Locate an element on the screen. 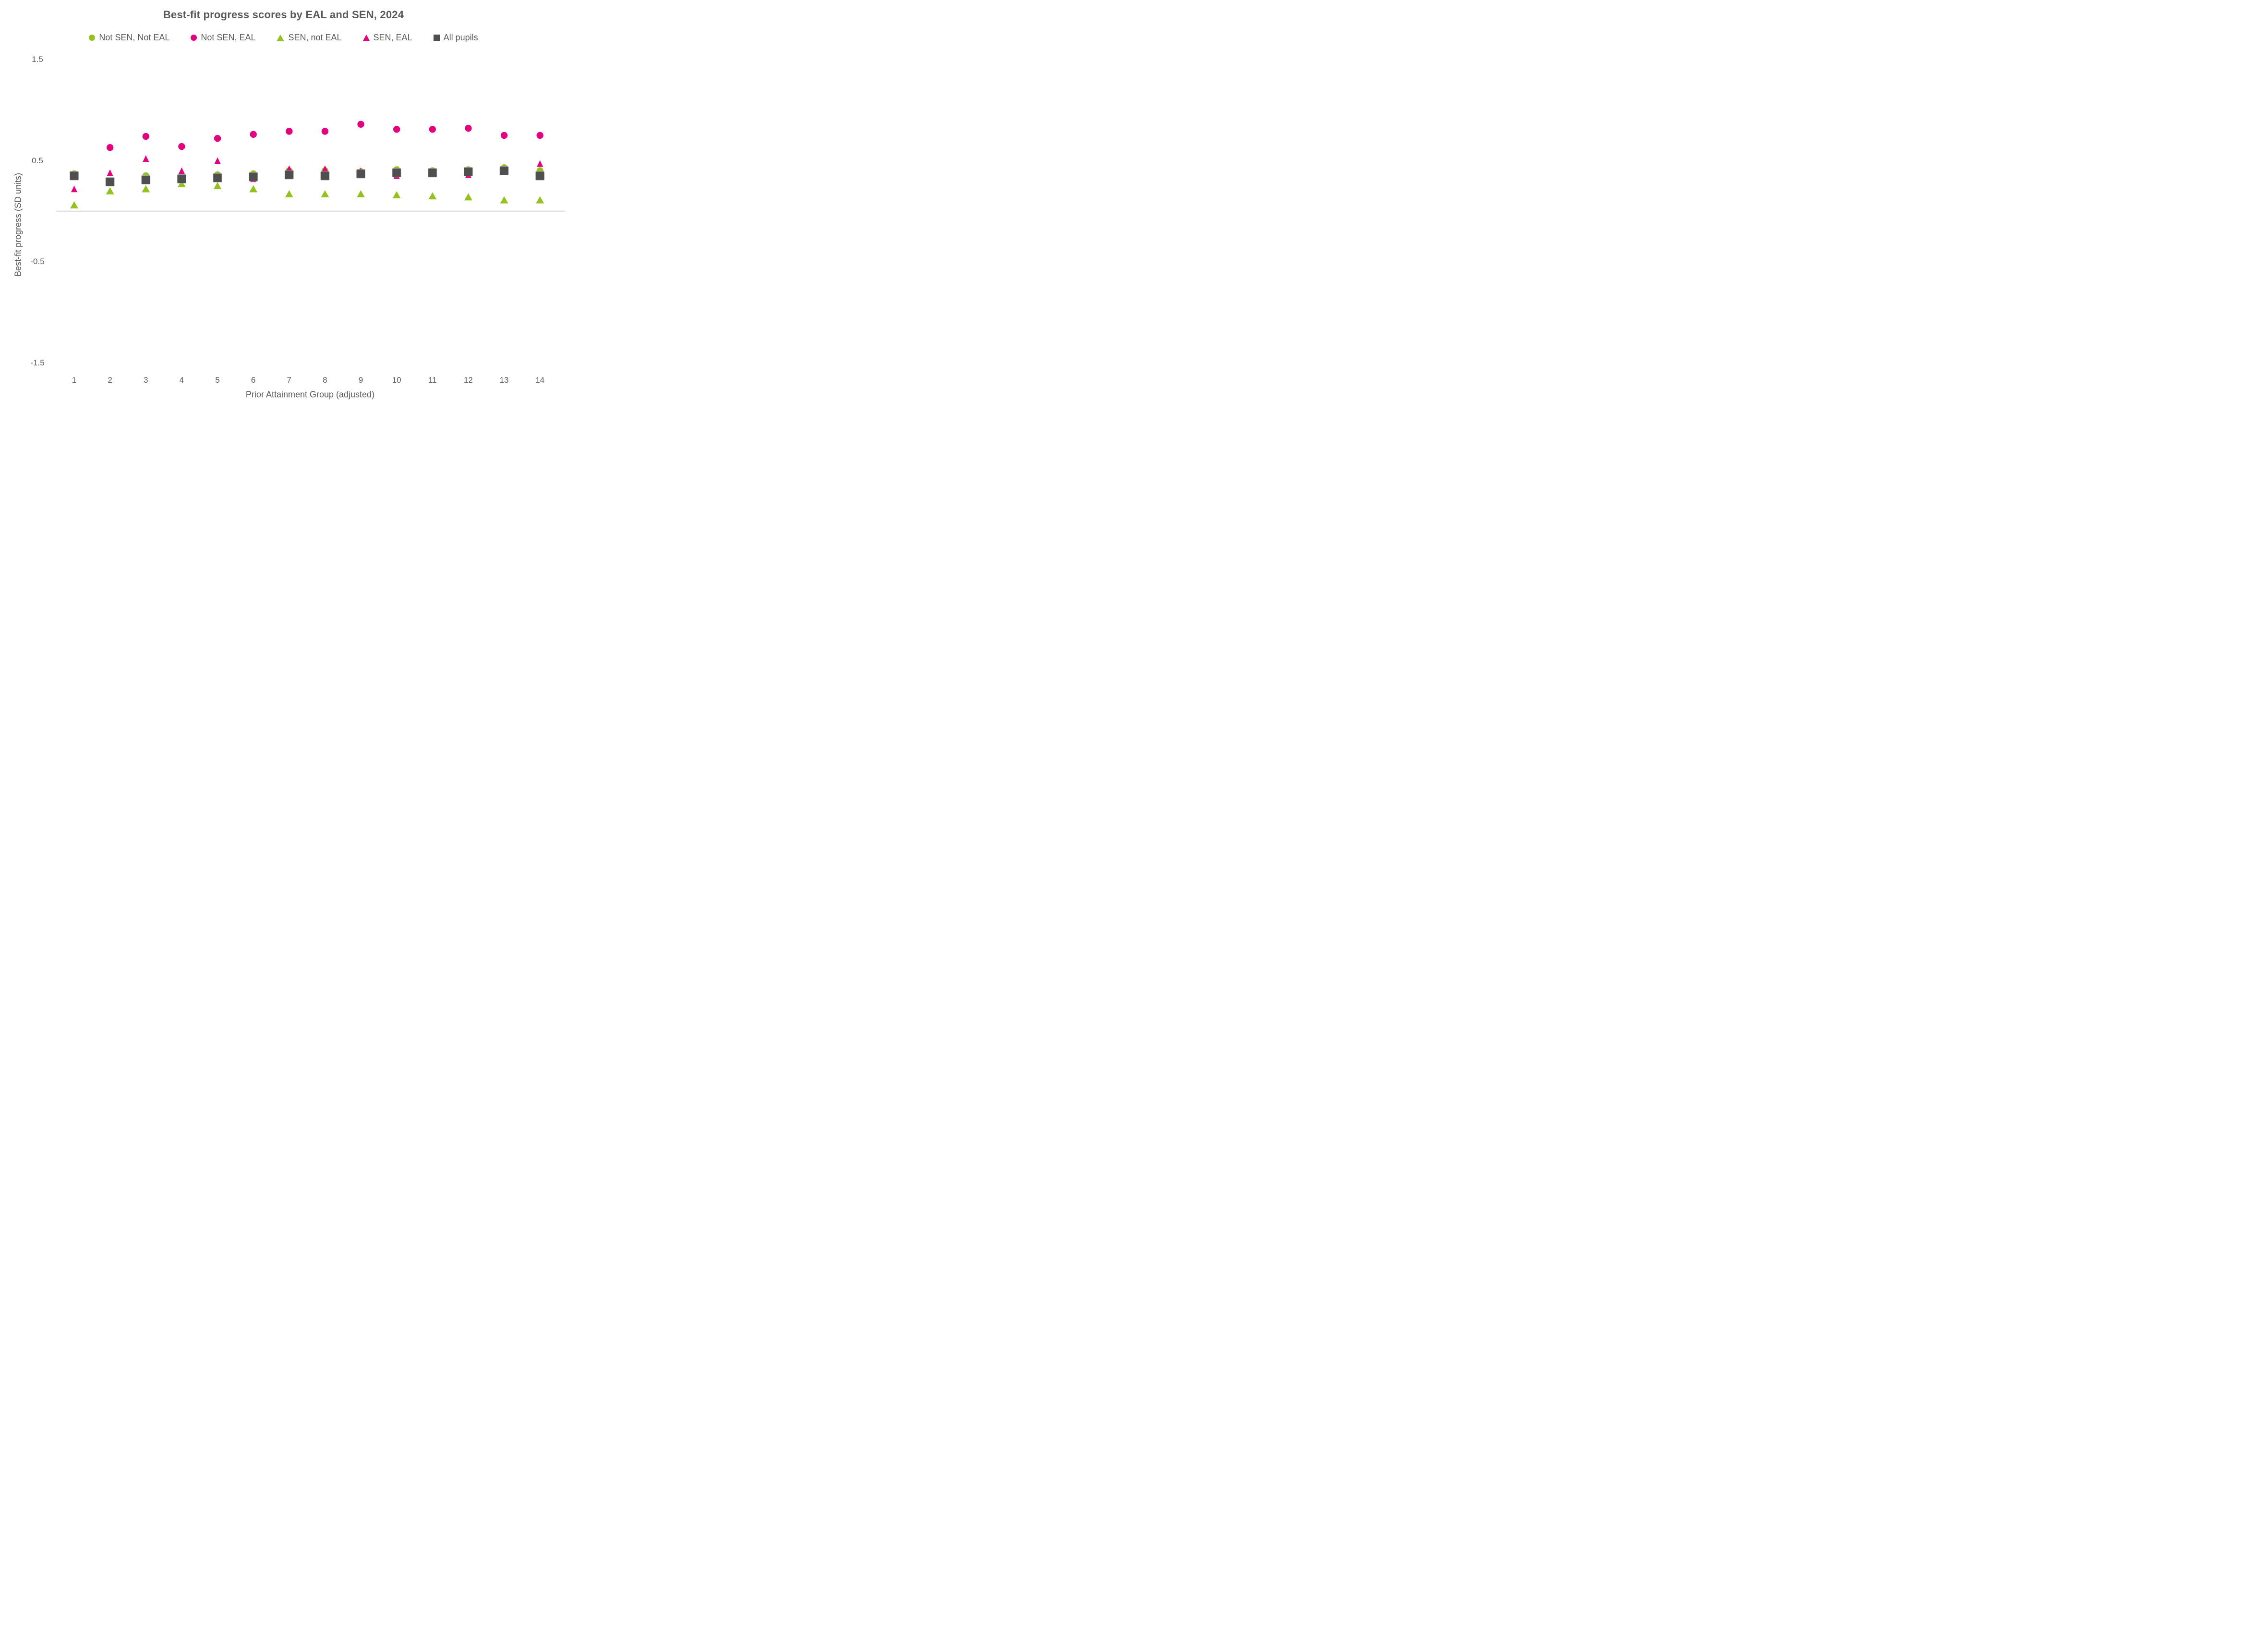  x-tick-1: 1 is located at coordinates (75, 380).